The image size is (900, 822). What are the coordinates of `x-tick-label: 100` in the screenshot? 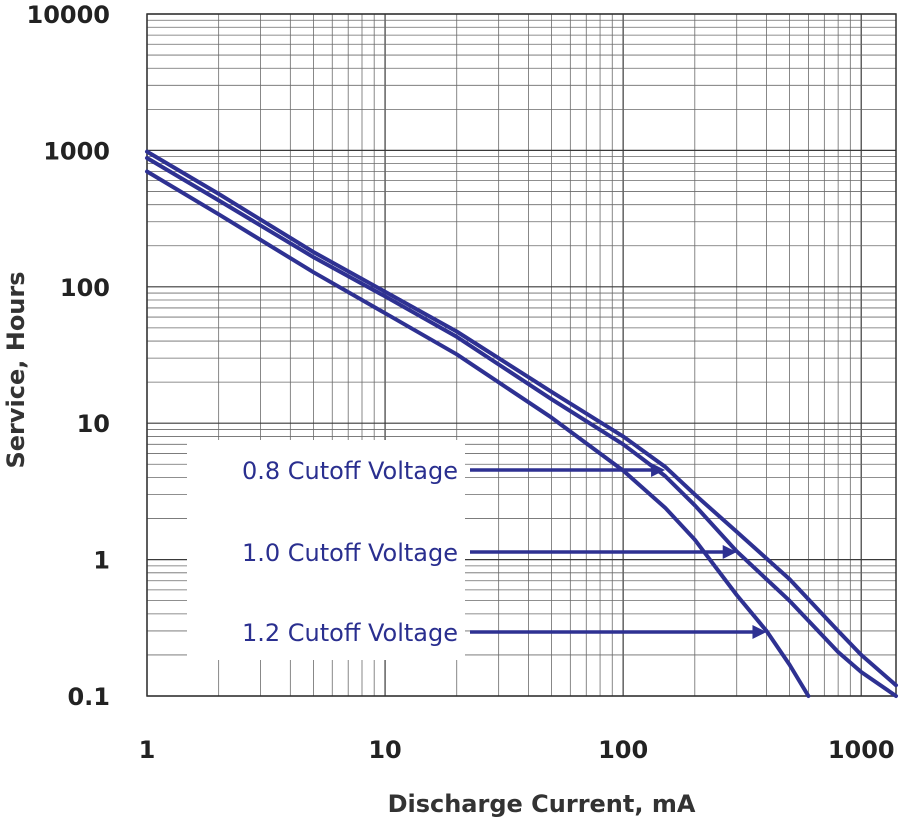 It's located at (623, 750).